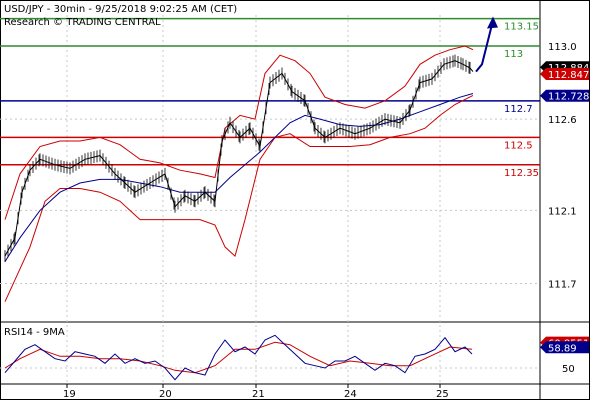 The image size is (590, 400). What do you see at coordinates (442, 394) in the screenshot?
I see `x-tick-label: 25` at bounding box center [442, 394].